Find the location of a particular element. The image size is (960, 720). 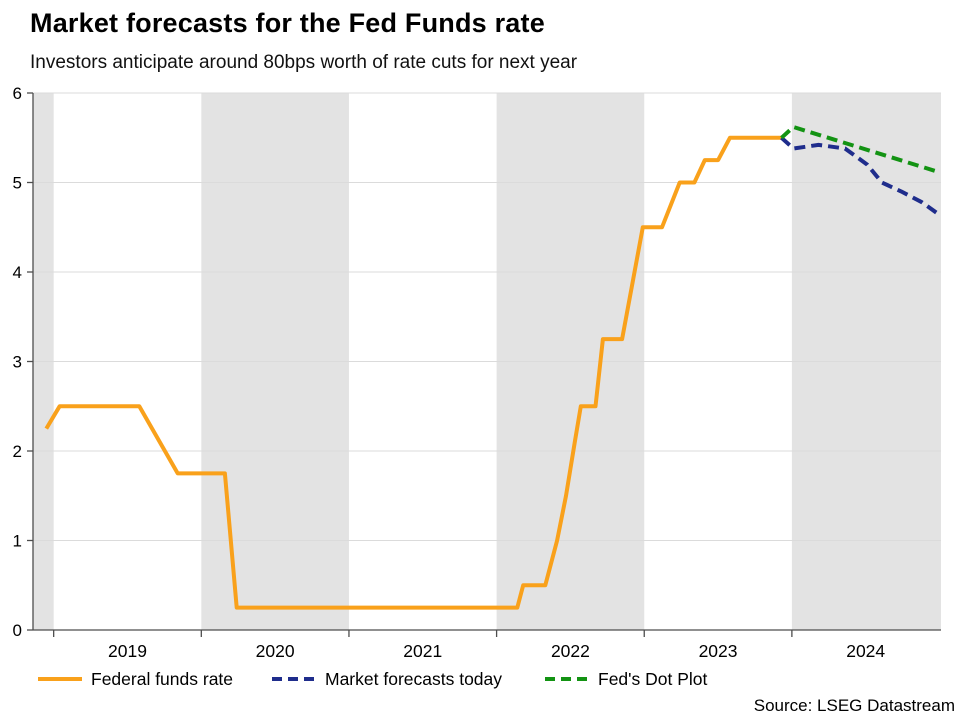

x-tick-label: 2020 is located at coordinates (275, 651).